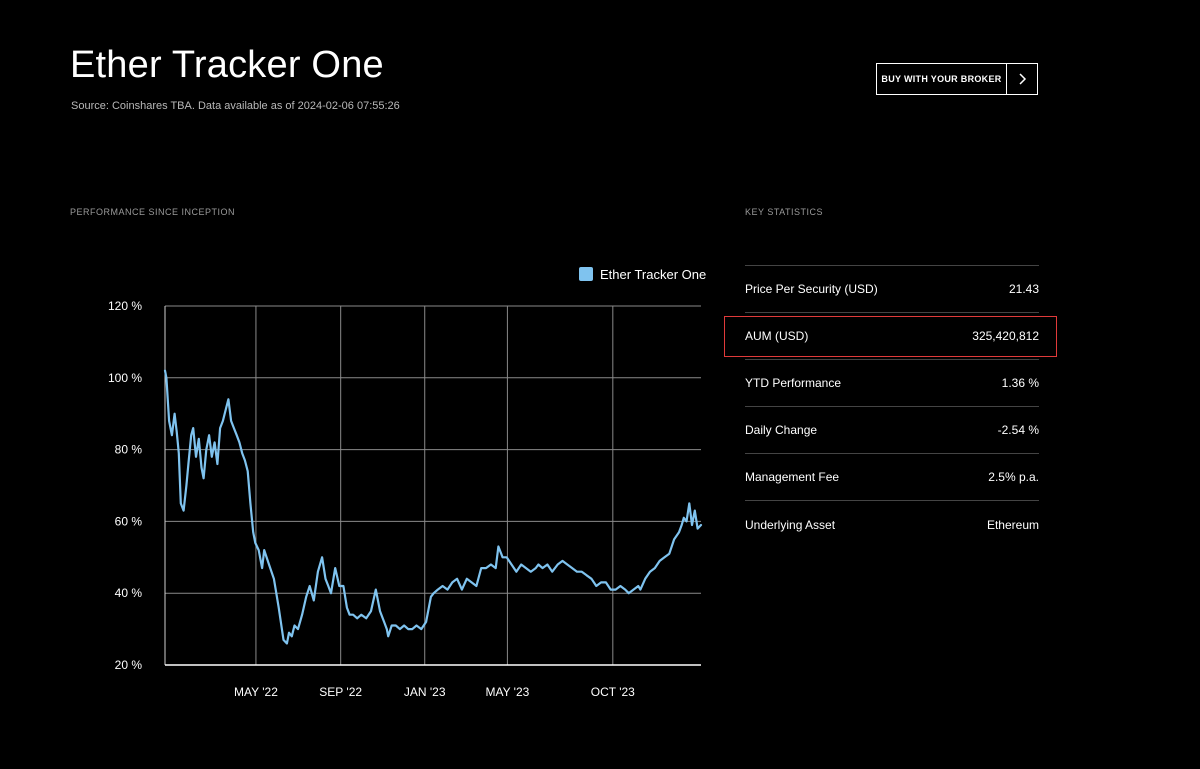 The image size is (1200, 769). Describe the element at coordinates (892, 289) in the screenshot. I see `stat-row-price-per-security: Price Per Security (USD) 21.43` at that location.